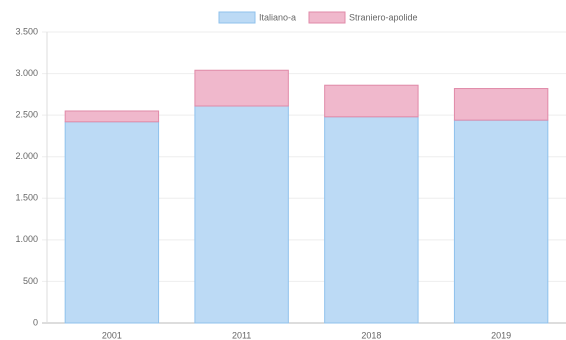 The height and width of the screenshot is (340, 566). What do you see at coordinates (277, 17) in the screenshot?
I see `legend-label: Italiano-a` at bounding box center [277, 17].